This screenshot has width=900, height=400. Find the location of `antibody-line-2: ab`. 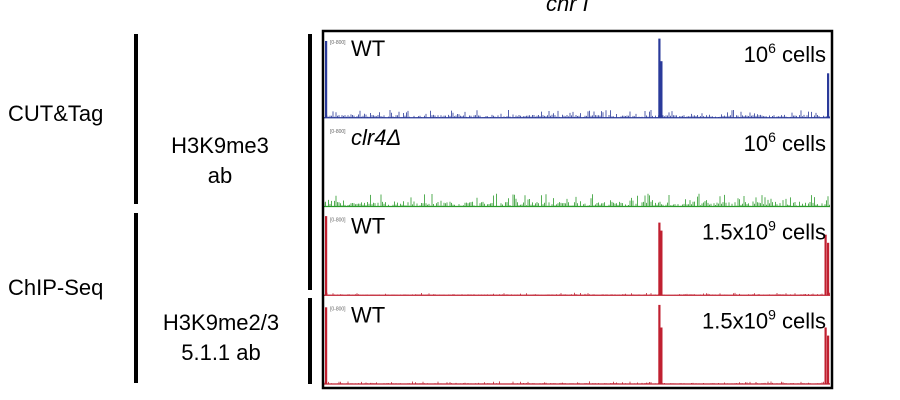

antibody-line-2: ab is located at coordinates (220, 176).